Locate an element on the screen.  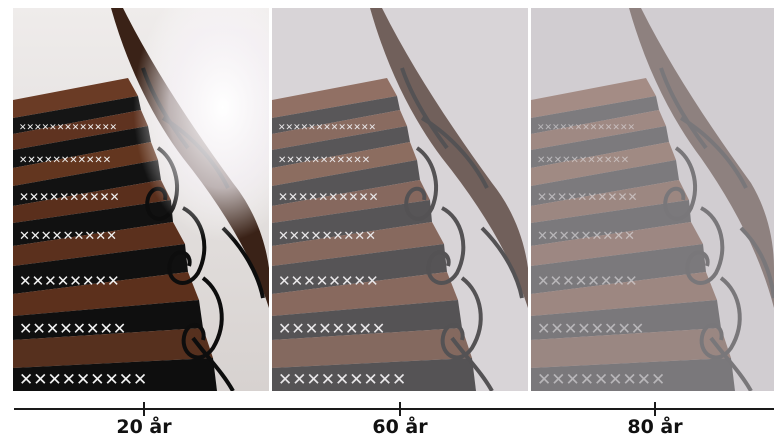
timeline-label-20: 20 år is located at coordinates (144, 427).